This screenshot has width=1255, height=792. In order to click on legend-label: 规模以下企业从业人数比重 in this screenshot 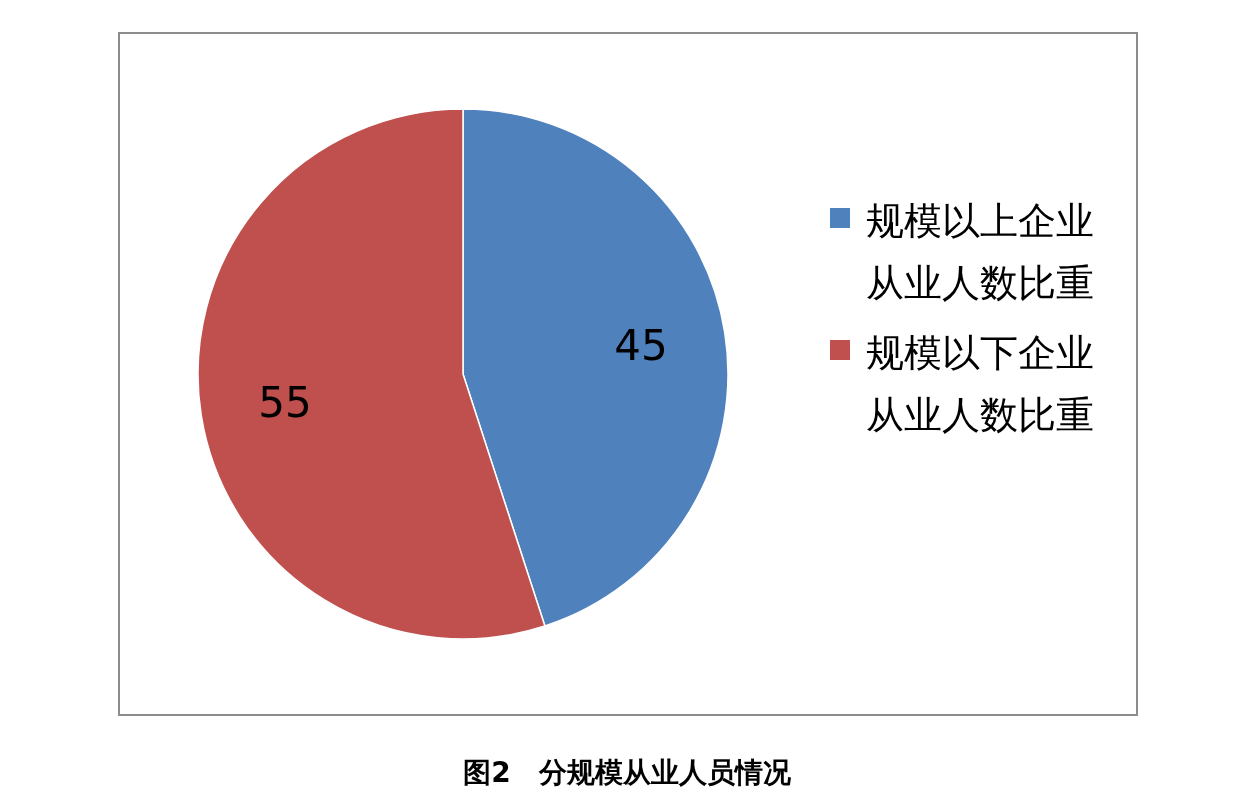, I will do `click(980, 384)`.